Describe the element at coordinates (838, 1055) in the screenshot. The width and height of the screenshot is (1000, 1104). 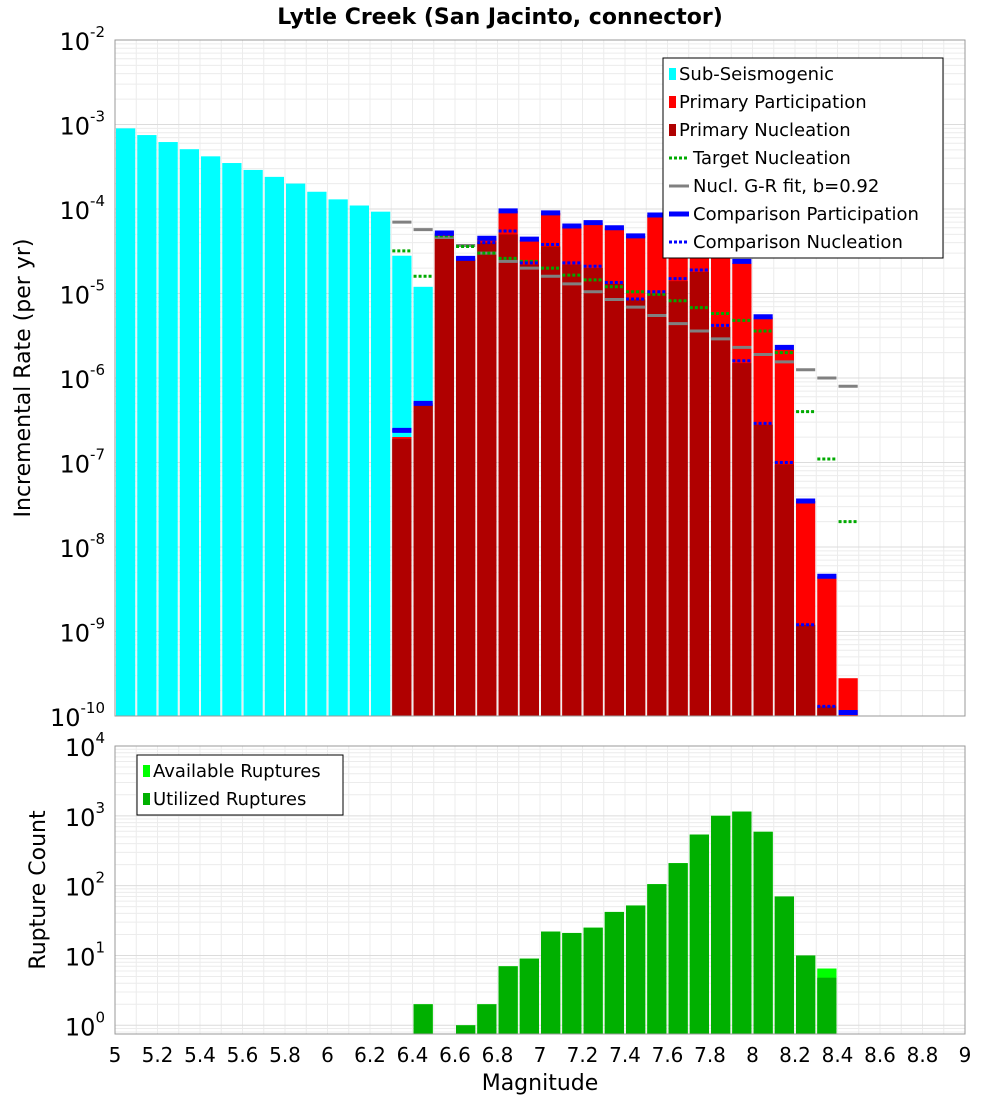
I see `x-tick-label: 8.4` at that location.